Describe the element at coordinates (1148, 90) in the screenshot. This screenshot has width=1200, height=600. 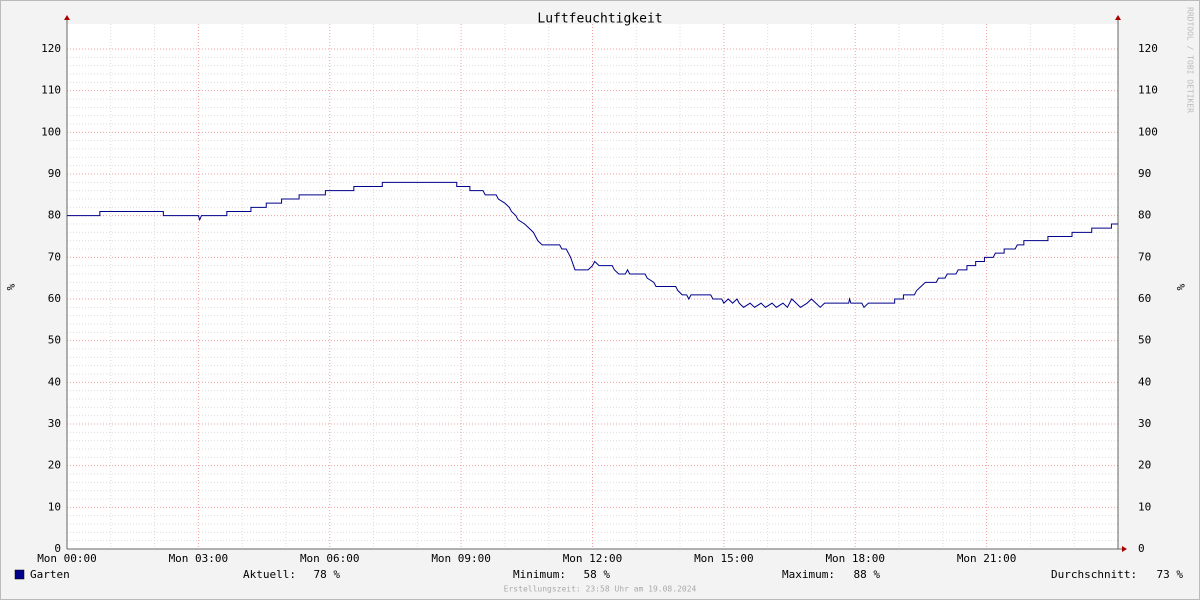
I see `y2-tick-label: 110` at that location.